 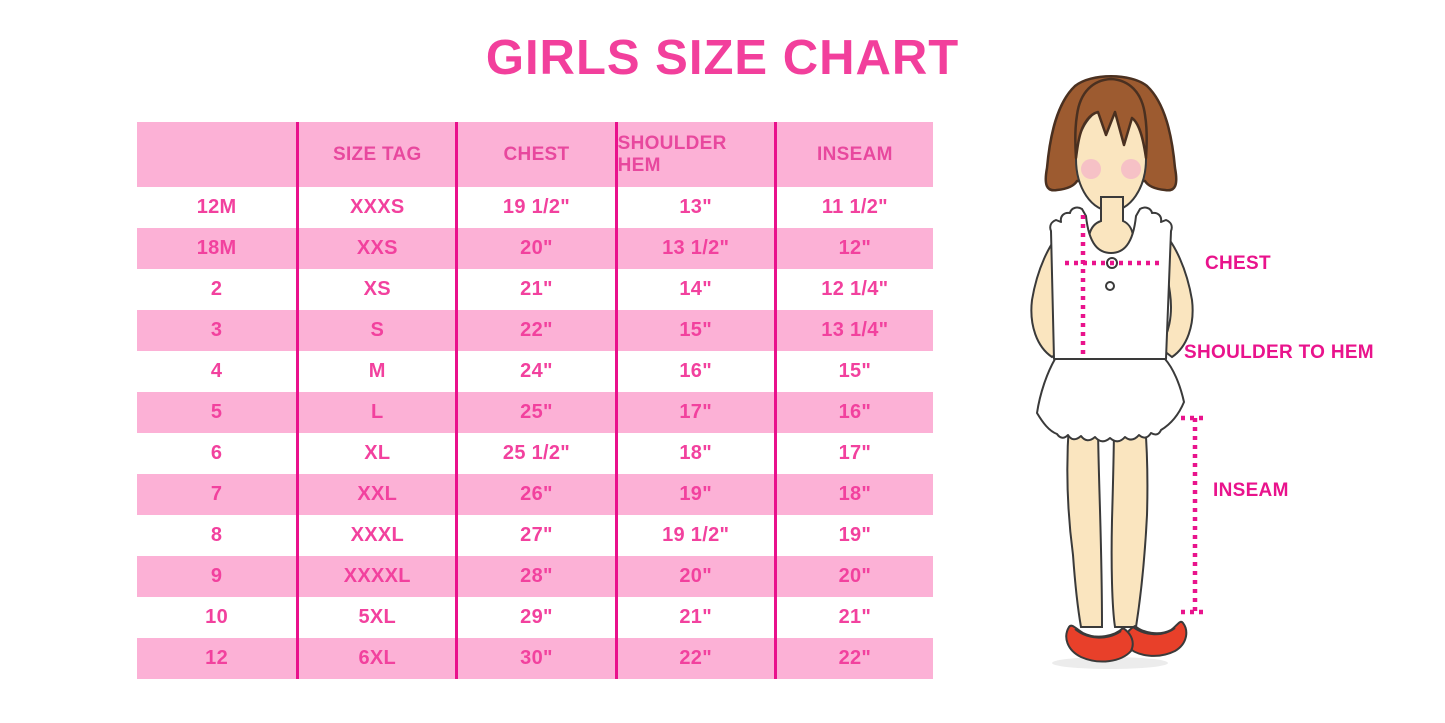 I want to click on size-cell: 12 1/4", so click(x=853, y=289).